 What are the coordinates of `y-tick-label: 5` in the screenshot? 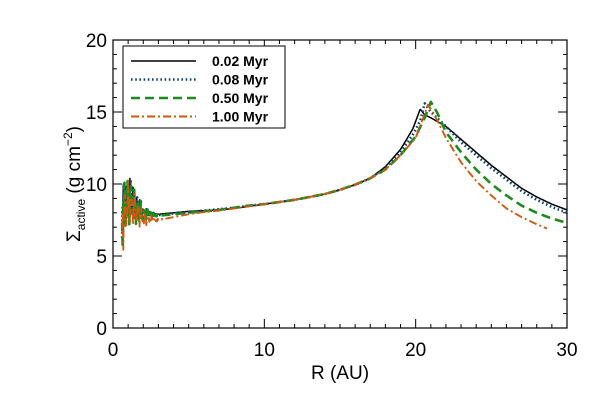 It's located at (101, 257).